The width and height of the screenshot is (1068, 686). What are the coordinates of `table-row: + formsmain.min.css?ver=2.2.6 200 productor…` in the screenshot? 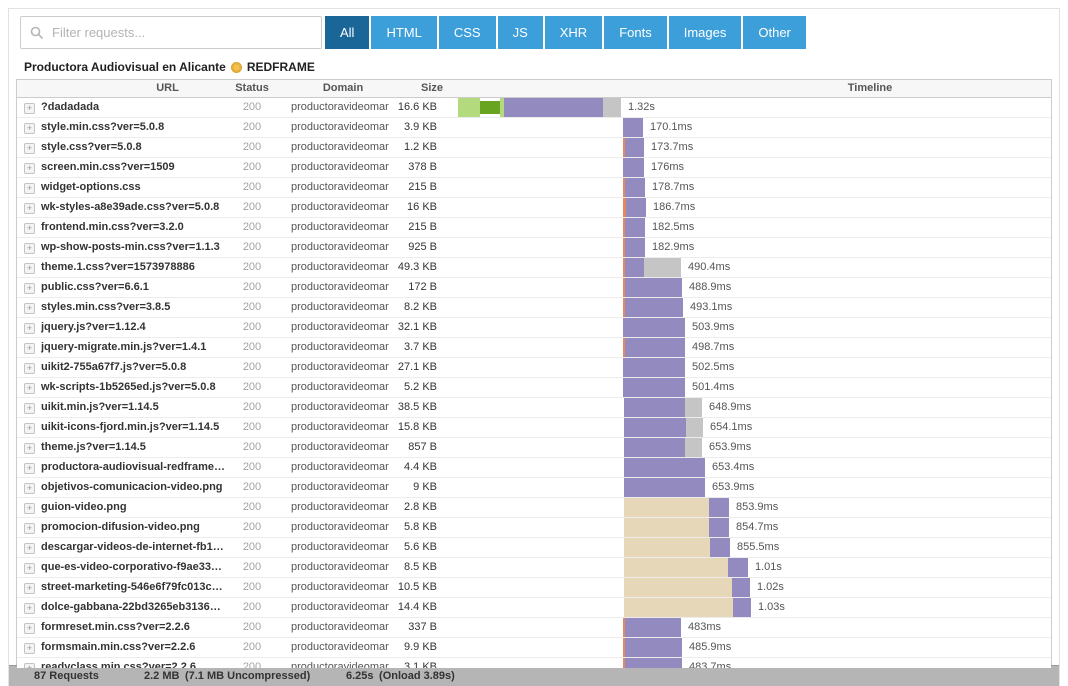 It's located at (534, 648).